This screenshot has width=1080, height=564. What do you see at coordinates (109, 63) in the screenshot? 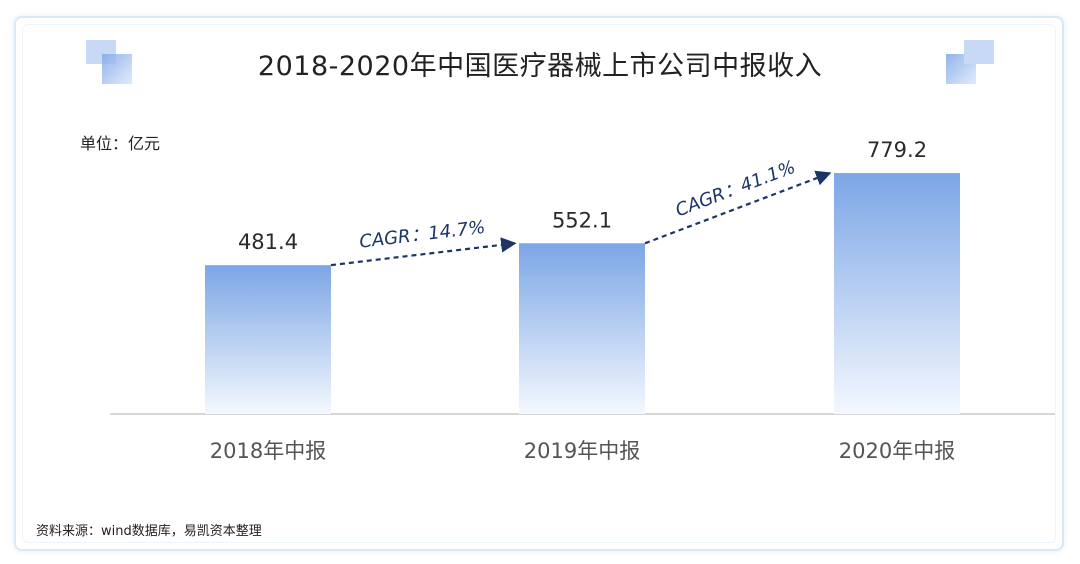
I see `decor-squares-left` at bounding box center [109, 63].